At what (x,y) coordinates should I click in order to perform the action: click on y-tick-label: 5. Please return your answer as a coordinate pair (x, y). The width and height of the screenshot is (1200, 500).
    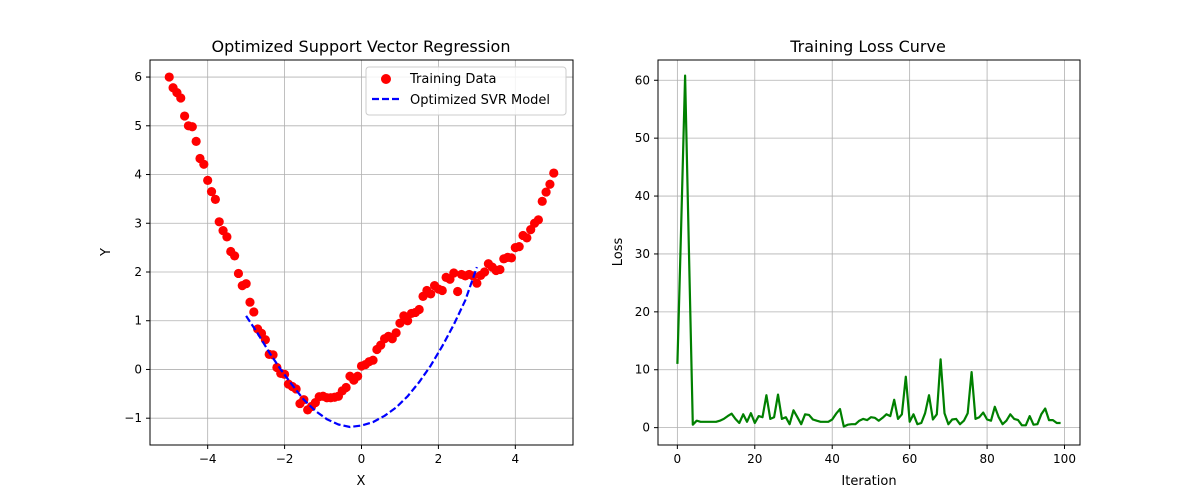
    Looking at the image, I should click on (138, 126).